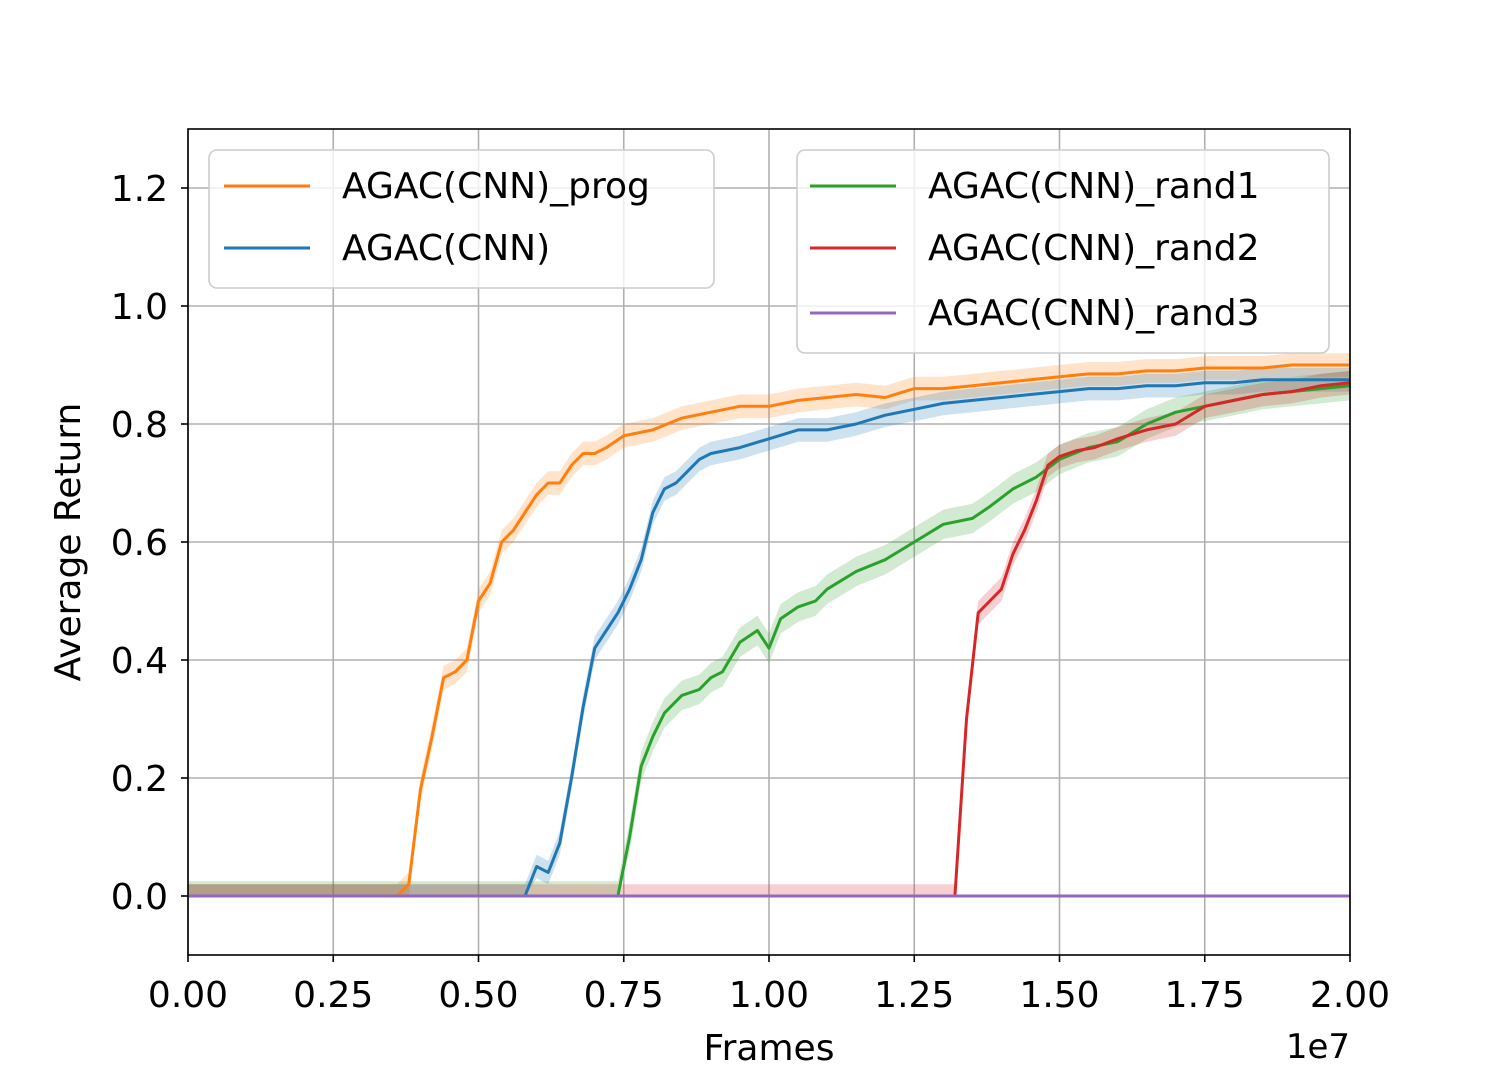  I want to click on legend-label-cnn: AGAC(CNN), so click(446, 248).